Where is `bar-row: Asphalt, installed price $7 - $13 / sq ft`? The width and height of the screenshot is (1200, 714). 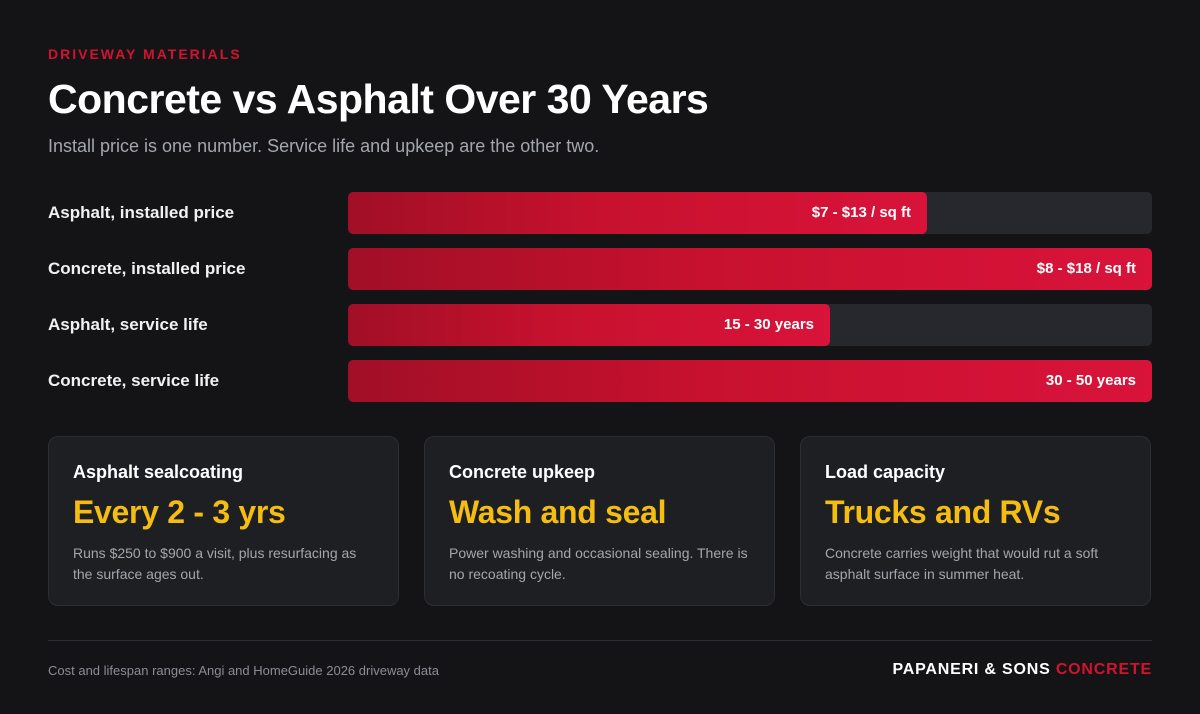
bar-row: Asphalt, installed price $7 - $13 / sq ft is located at coordinates (600, 213).